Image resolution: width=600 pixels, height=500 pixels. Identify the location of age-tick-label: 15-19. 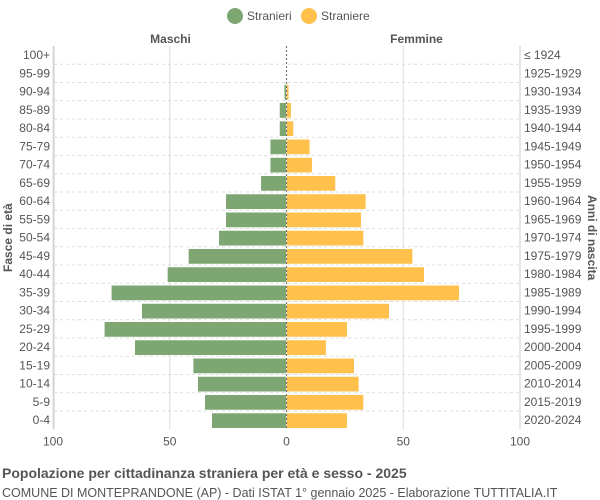
(34, 365).